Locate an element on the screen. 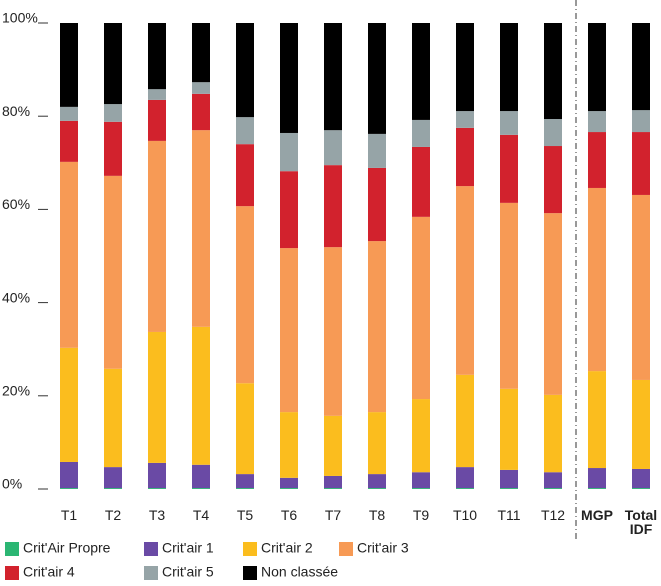 This screenshot has width=661, height=586. legend-label: Crit'Air Propre is located at coordinates (67, 548).